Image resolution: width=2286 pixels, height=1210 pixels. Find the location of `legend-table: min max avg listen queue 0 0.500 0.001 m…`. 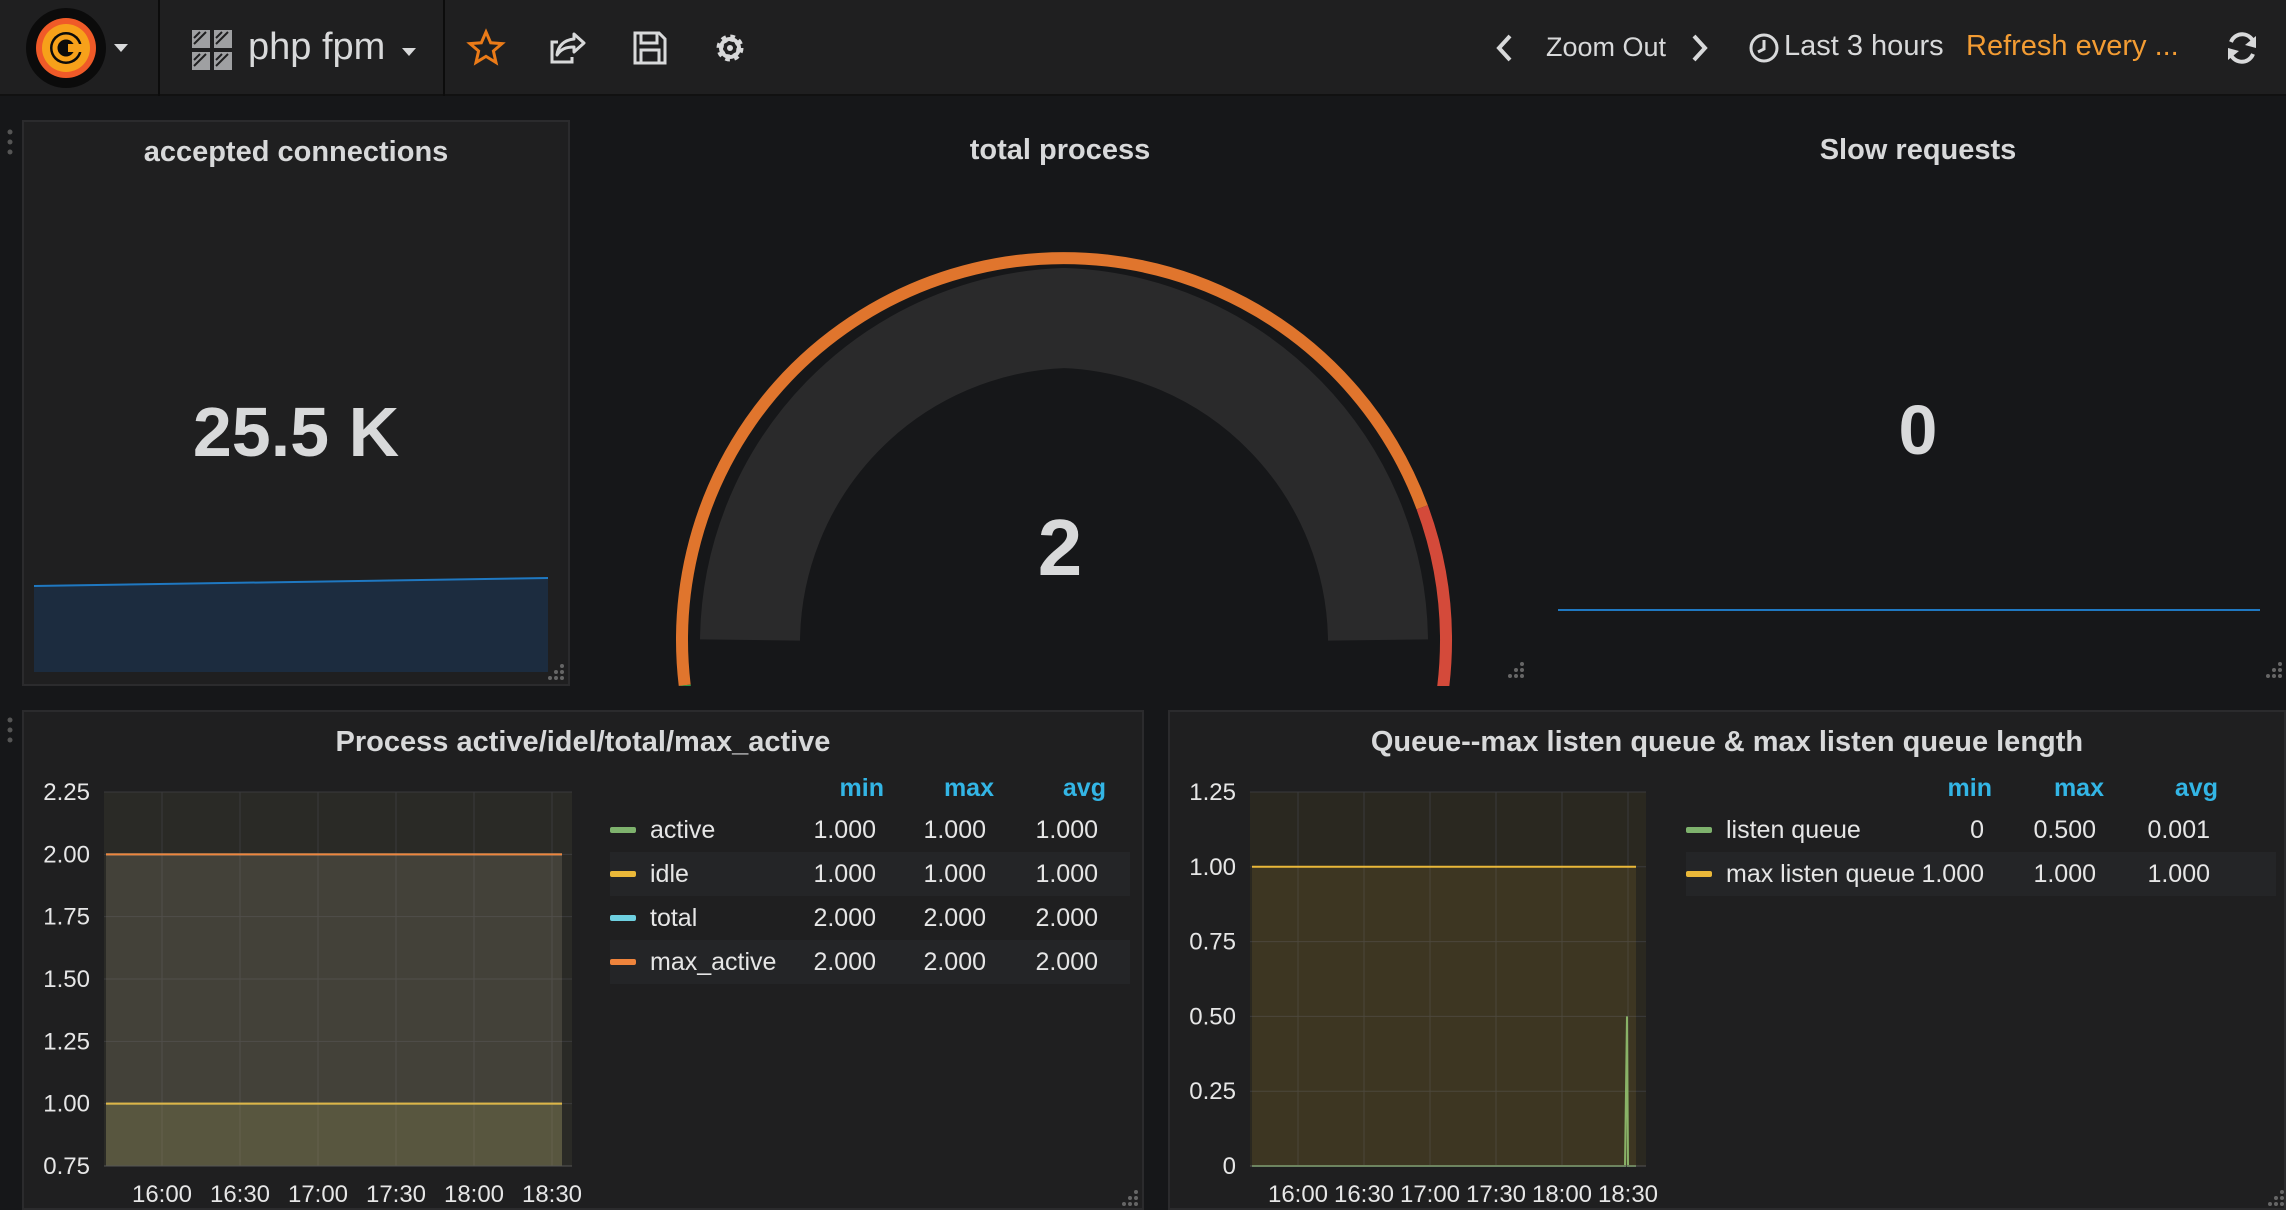

legend-table: min max avg listen queue 0 0.500 0.001 m… is located at coordinates (1981, 835).